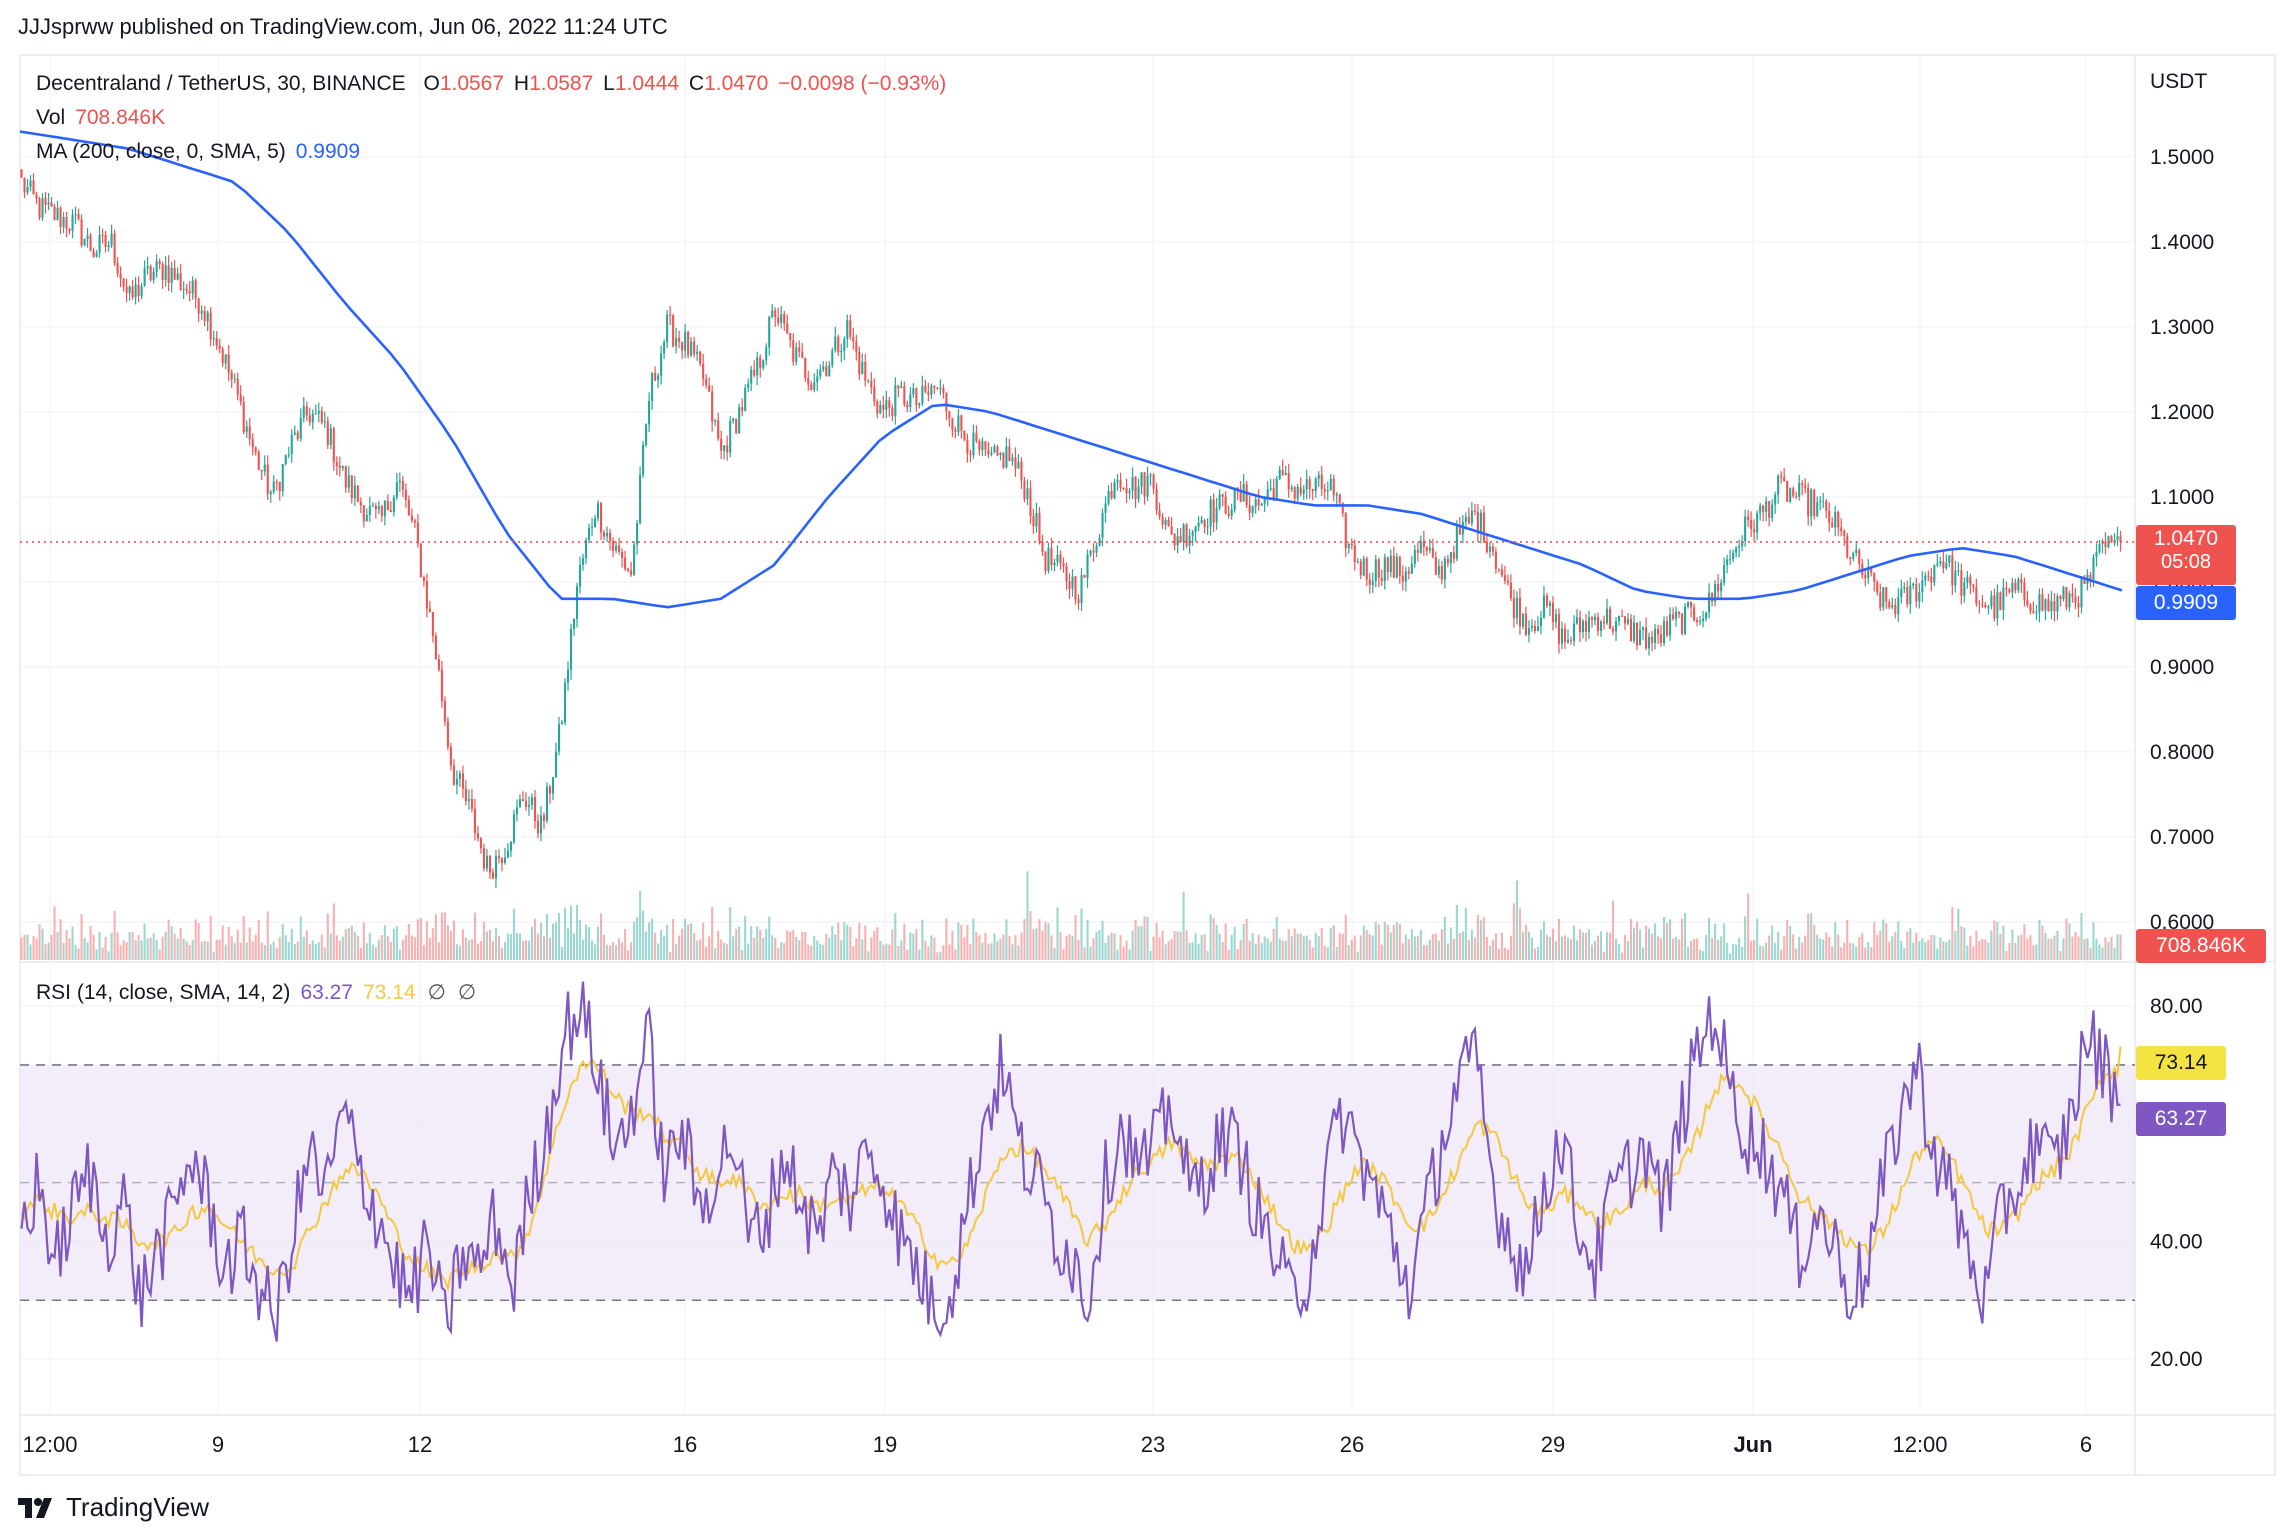 The height and width of the screenshot is (1540, 2292). I want to click on legend-ma-label: MA (200, close, 0, SMA, 5), so click(161, 151).